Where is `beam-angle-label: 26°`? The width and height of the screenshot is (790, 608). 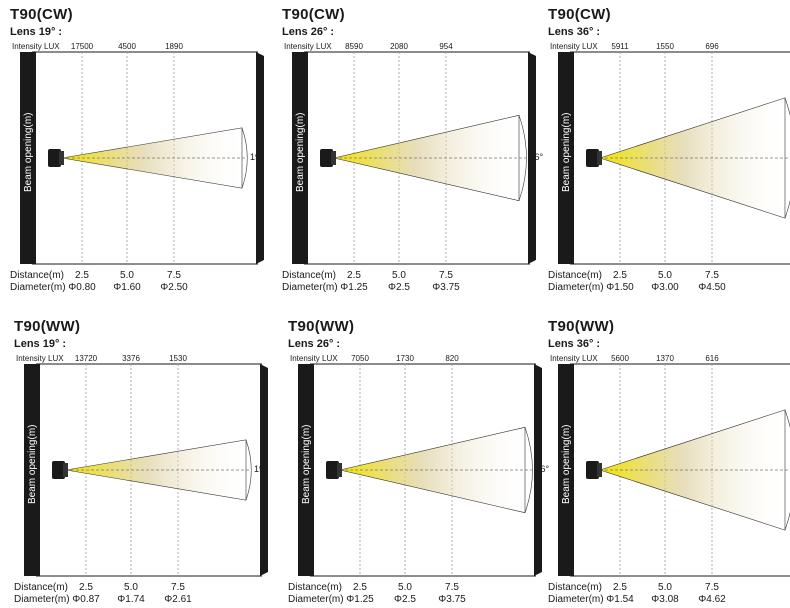
beam-angle-label: 26° is located at coordinates (536, 157).